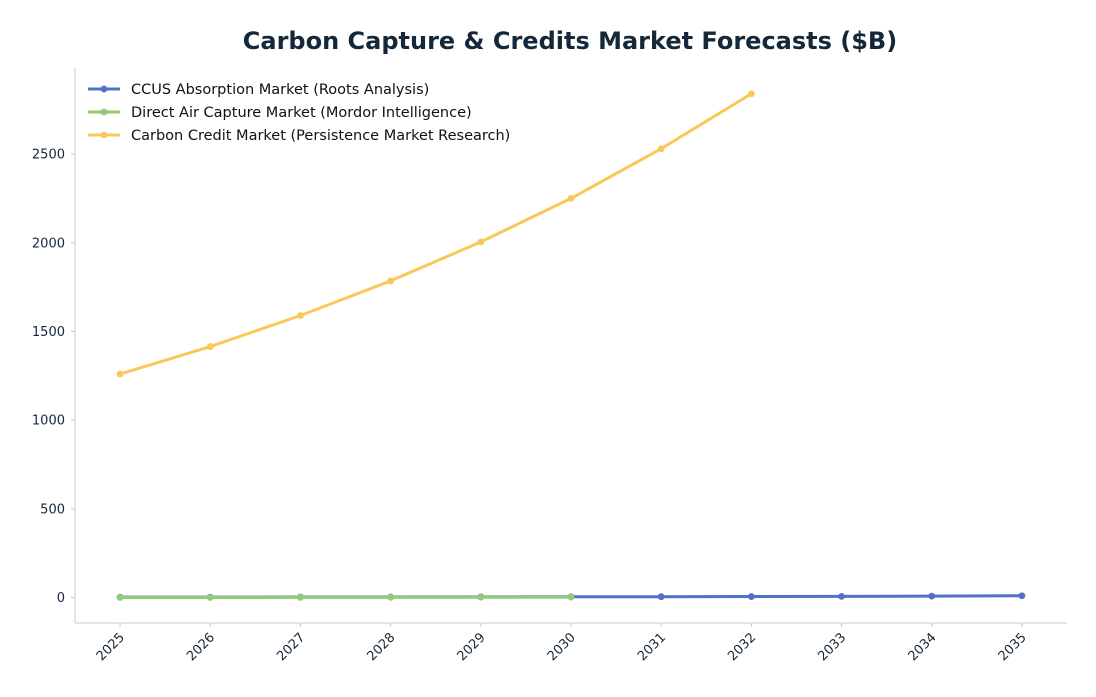  I want to click on y-axis-ticks: 0 500 1000 1500 2000 2500, so click(53, 377).